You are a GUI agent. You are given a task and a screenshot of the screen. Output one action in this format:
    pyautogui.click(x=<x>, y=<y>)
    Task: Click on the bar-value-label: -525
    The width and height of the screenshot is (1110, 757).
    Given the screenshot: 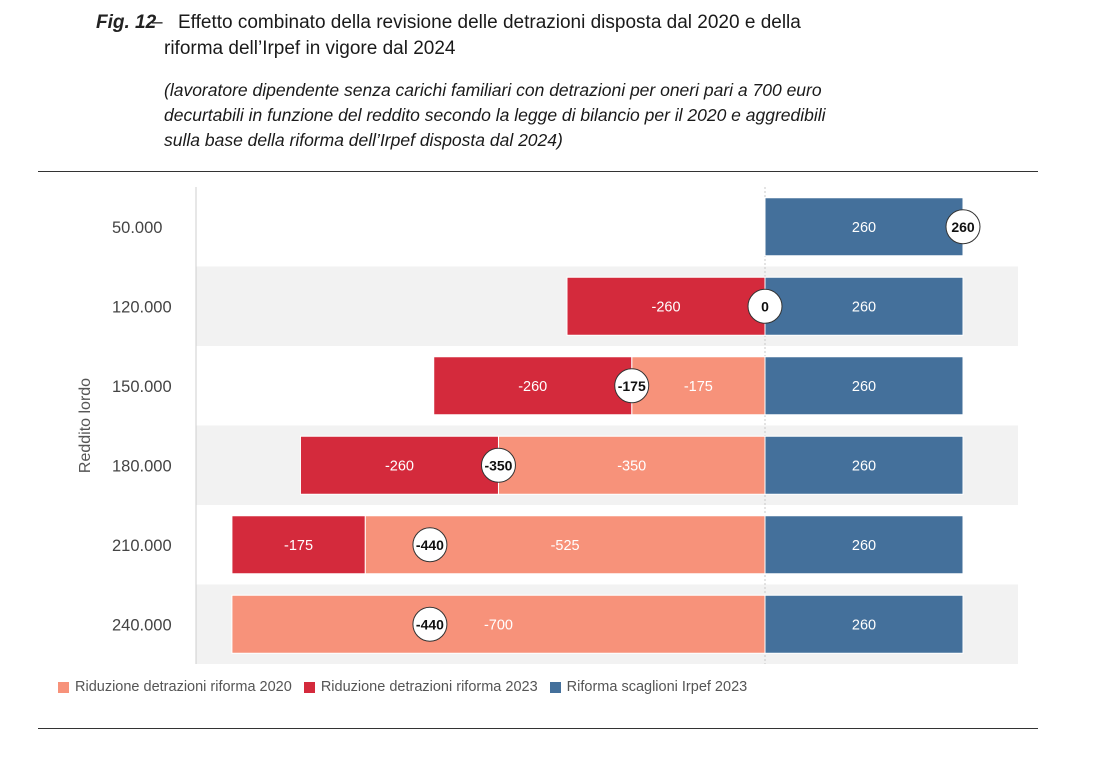 What is the action you would take?
    pyautogui.click(x=565, y=546)
    